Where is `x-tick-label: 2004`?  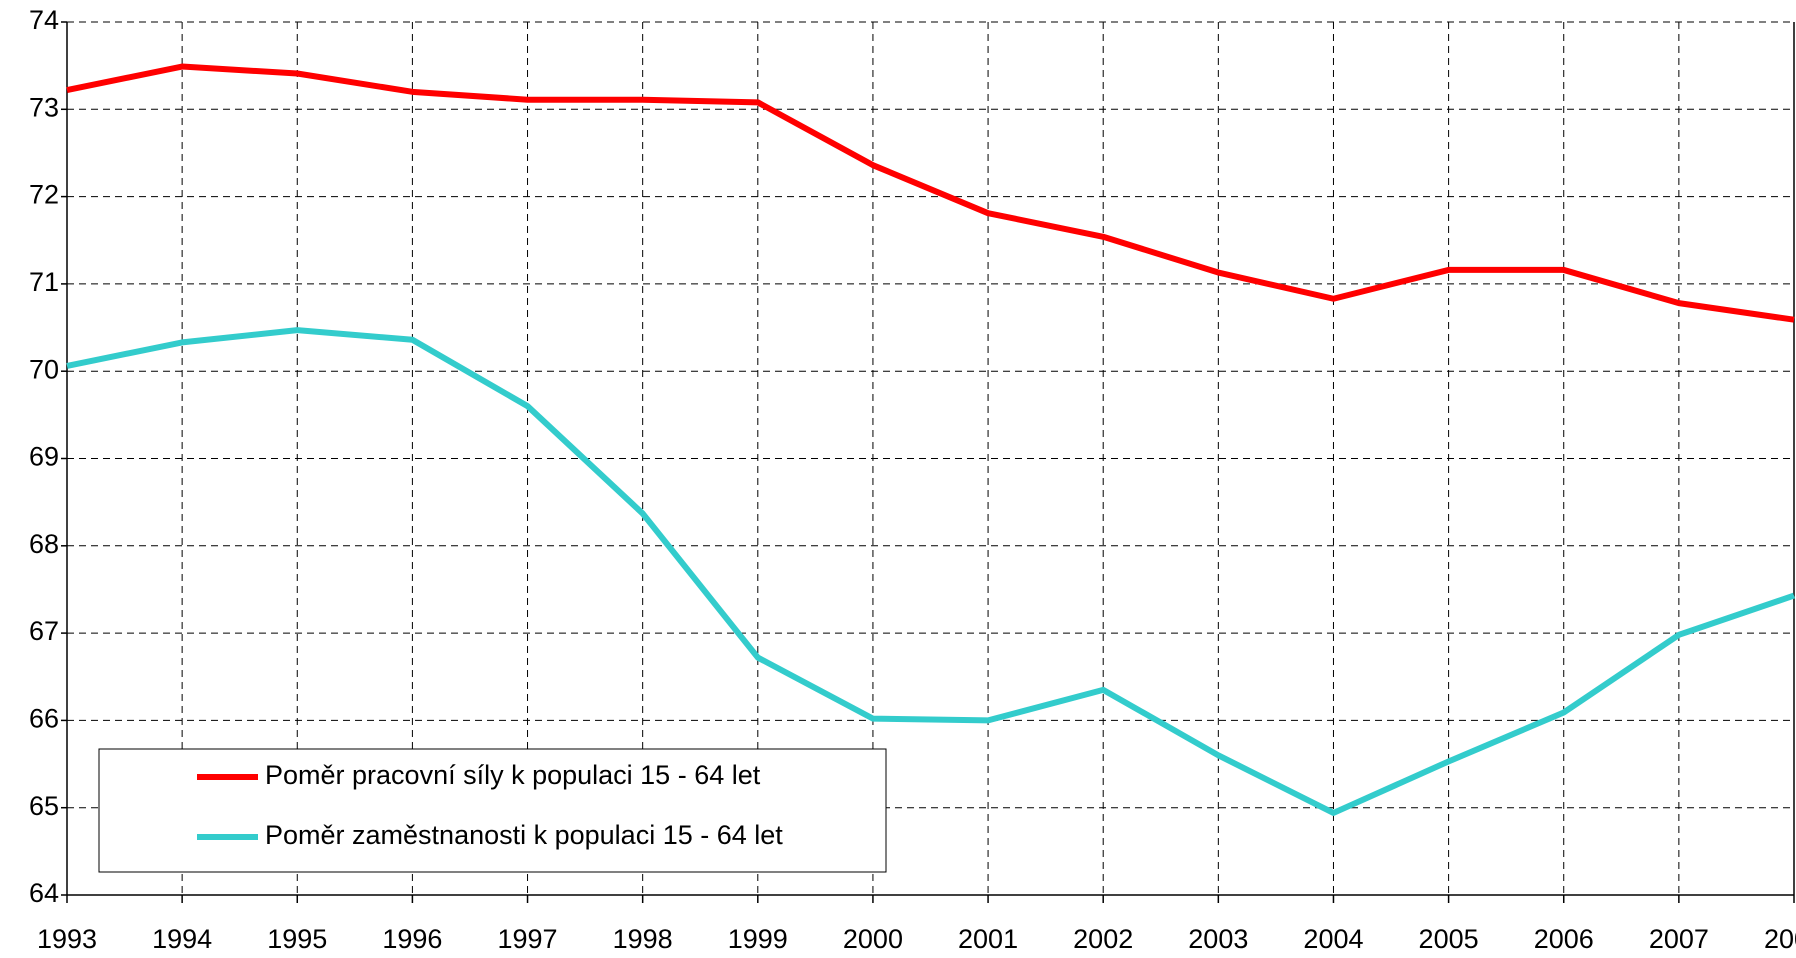 x-tick-label: 2004 is located at coordinates (1333, 939).